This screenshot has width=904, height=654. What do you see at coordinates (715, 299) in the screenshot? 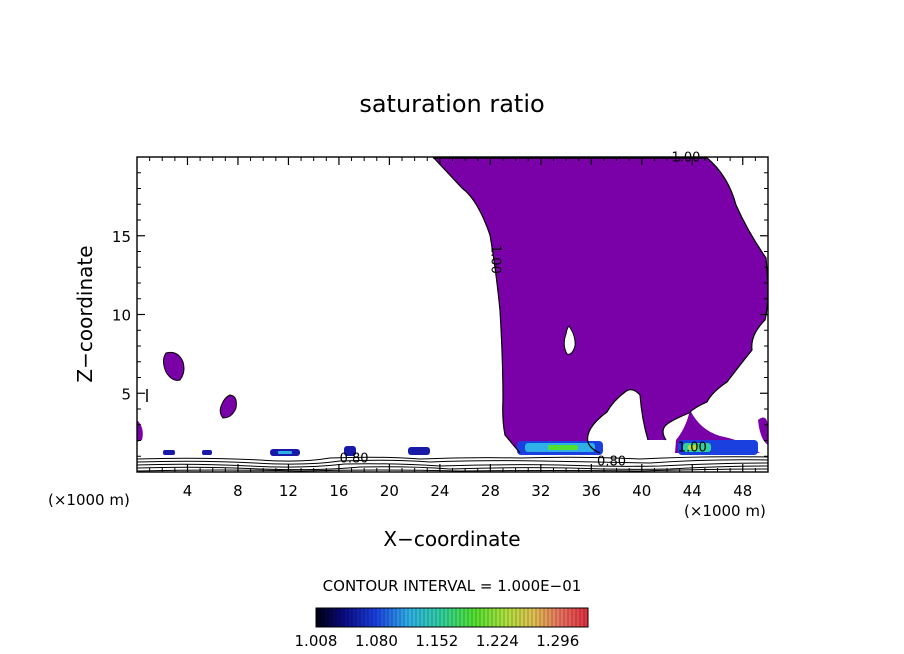
I see `contour-1-00-right` at bounding box center [715, 299].